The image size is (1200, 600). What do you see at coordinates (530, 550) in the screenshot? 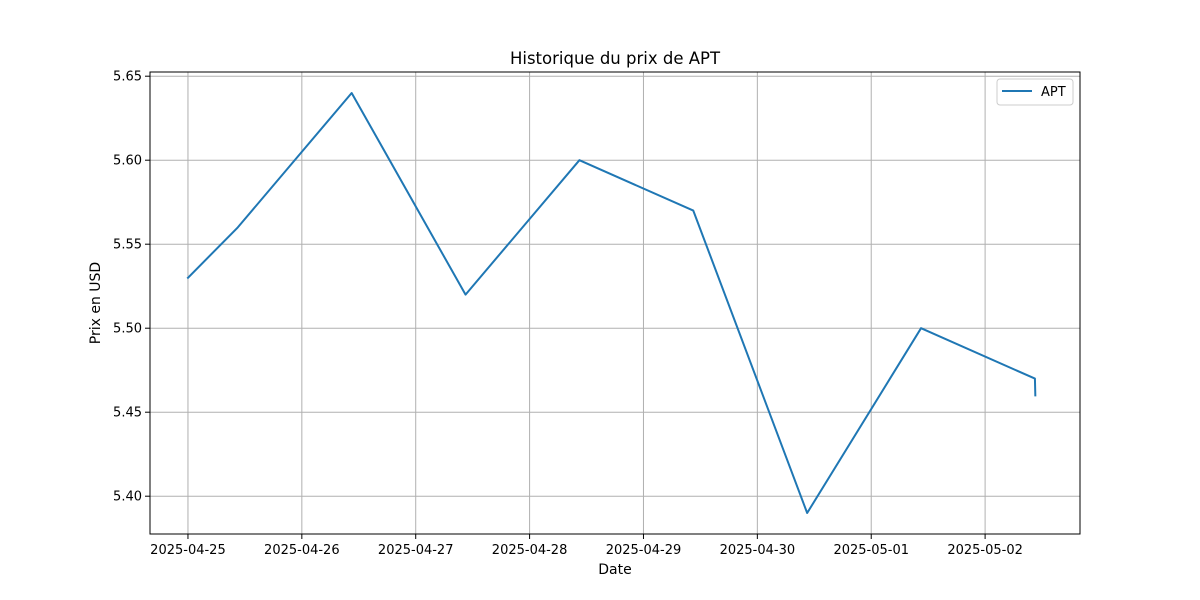
I see `x-tick-label: 2025-04-28` at bounding box center [530, 550].